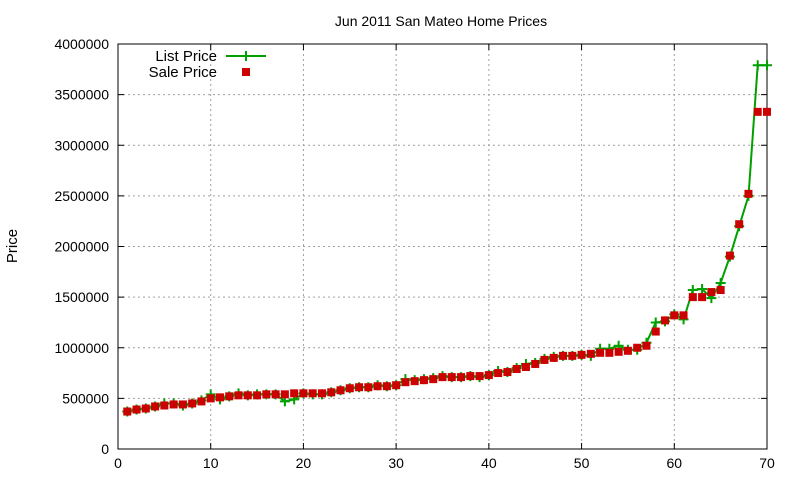 This screenshot has height=480, width=800. Describe the element at coordinates (81, 145) in the screenshot. I see `y-tick-label: 3000000` at that location.